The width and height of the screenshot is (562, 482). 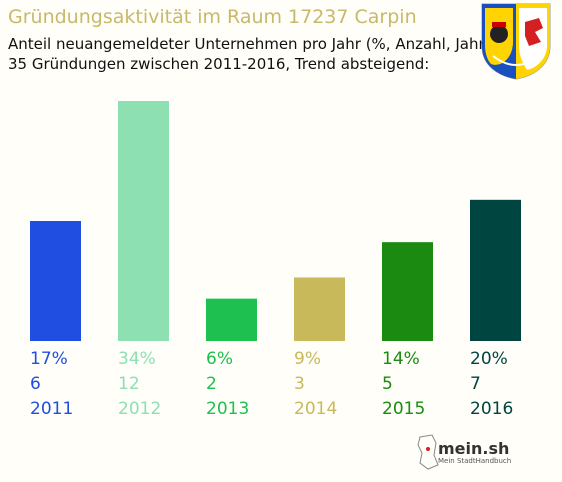 What do you see at coordinates (403, 409) in the screenshot?
I see `year-label-2015: 2015` at bounding box center [403, 409].